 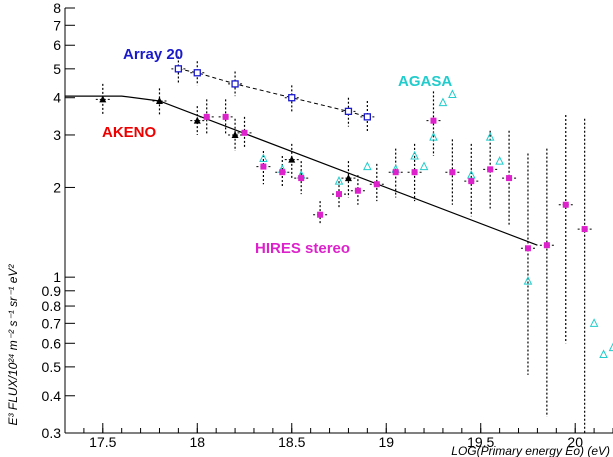 I want to click on y-tick-label: 0.5, so click(x=52, y=367).